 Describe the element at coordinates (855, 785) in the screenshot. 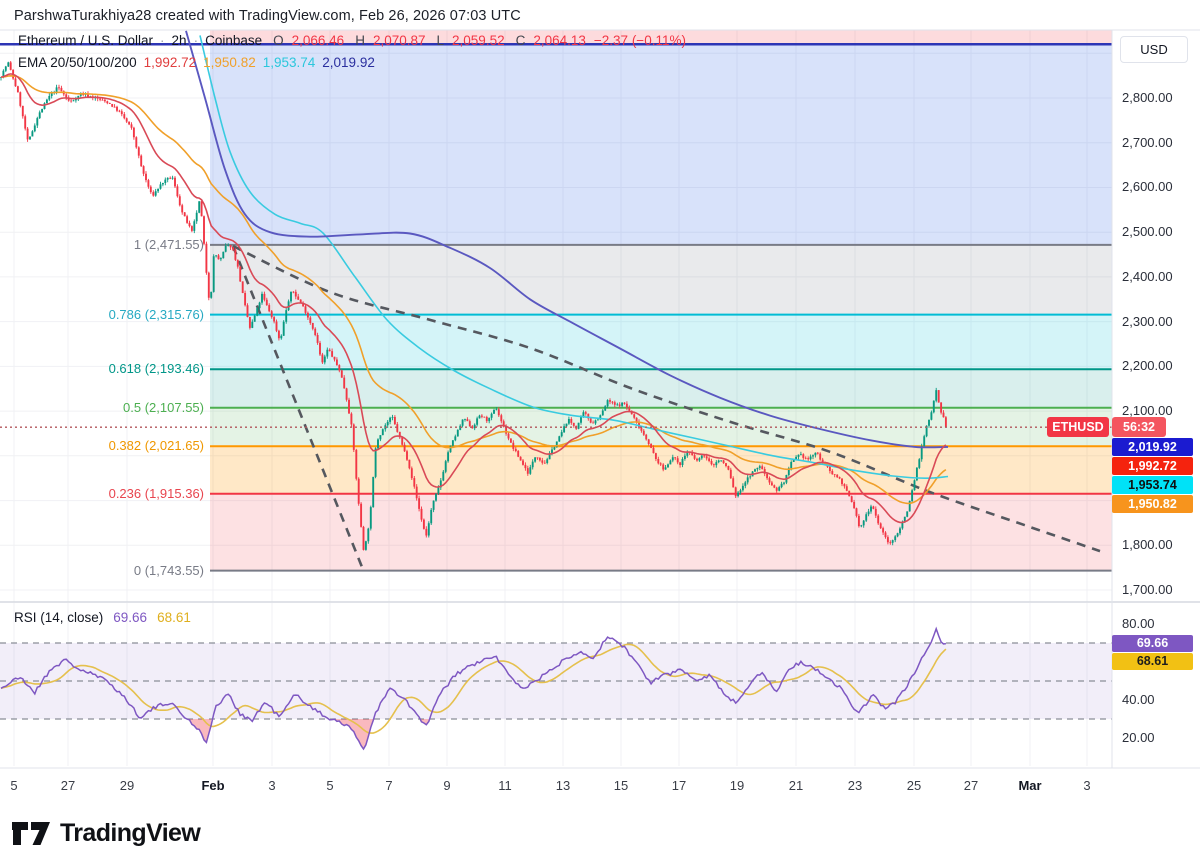

I see `time-tick-label: 23` at that location.